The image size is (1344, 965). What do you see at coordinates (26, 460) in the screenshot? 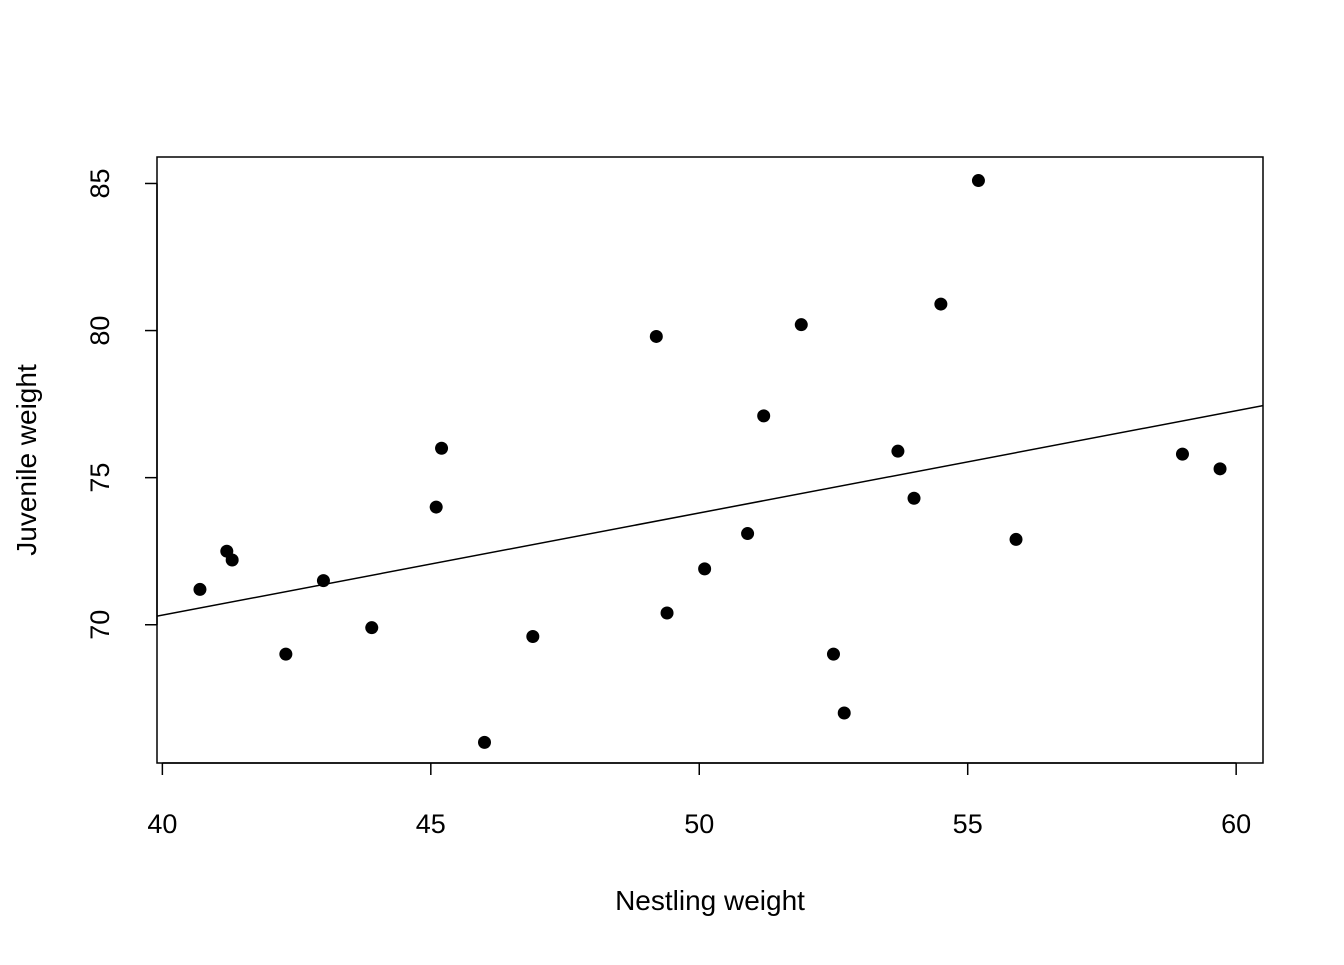
I see `y-axis-label: Juvenile weight` at bounding box center [26, 460].